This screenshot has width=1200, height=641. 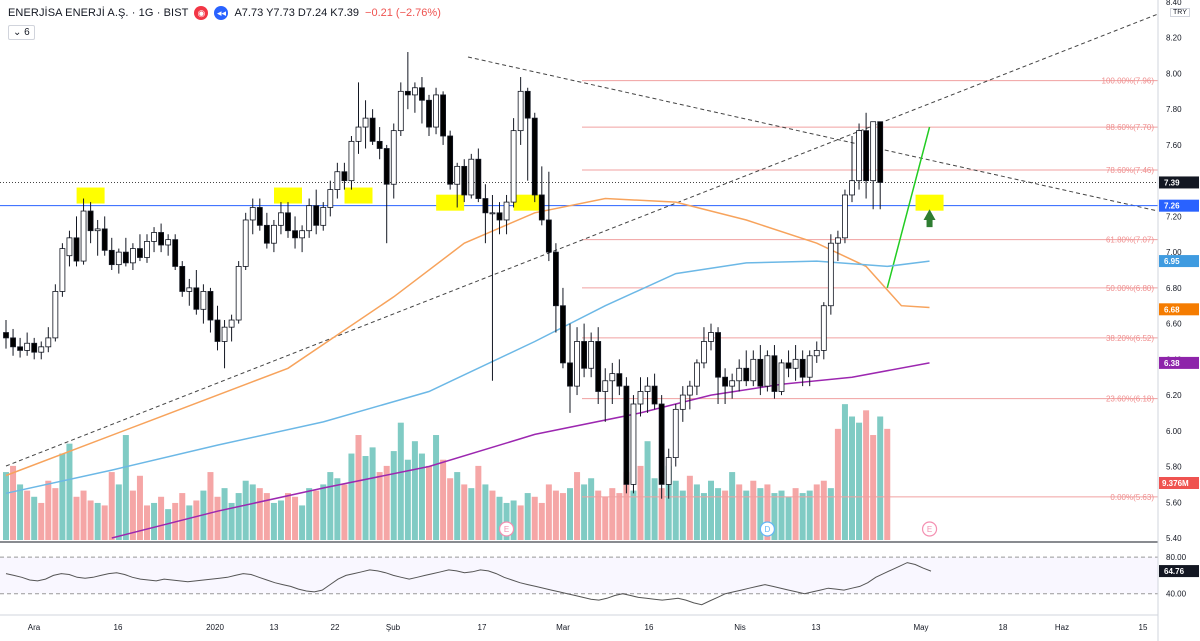 What do you see at coordinates (21, 32) in the screenshot?
I see `indicator-collapse-button: ⌄ 6` at bounding box center [21, 32].